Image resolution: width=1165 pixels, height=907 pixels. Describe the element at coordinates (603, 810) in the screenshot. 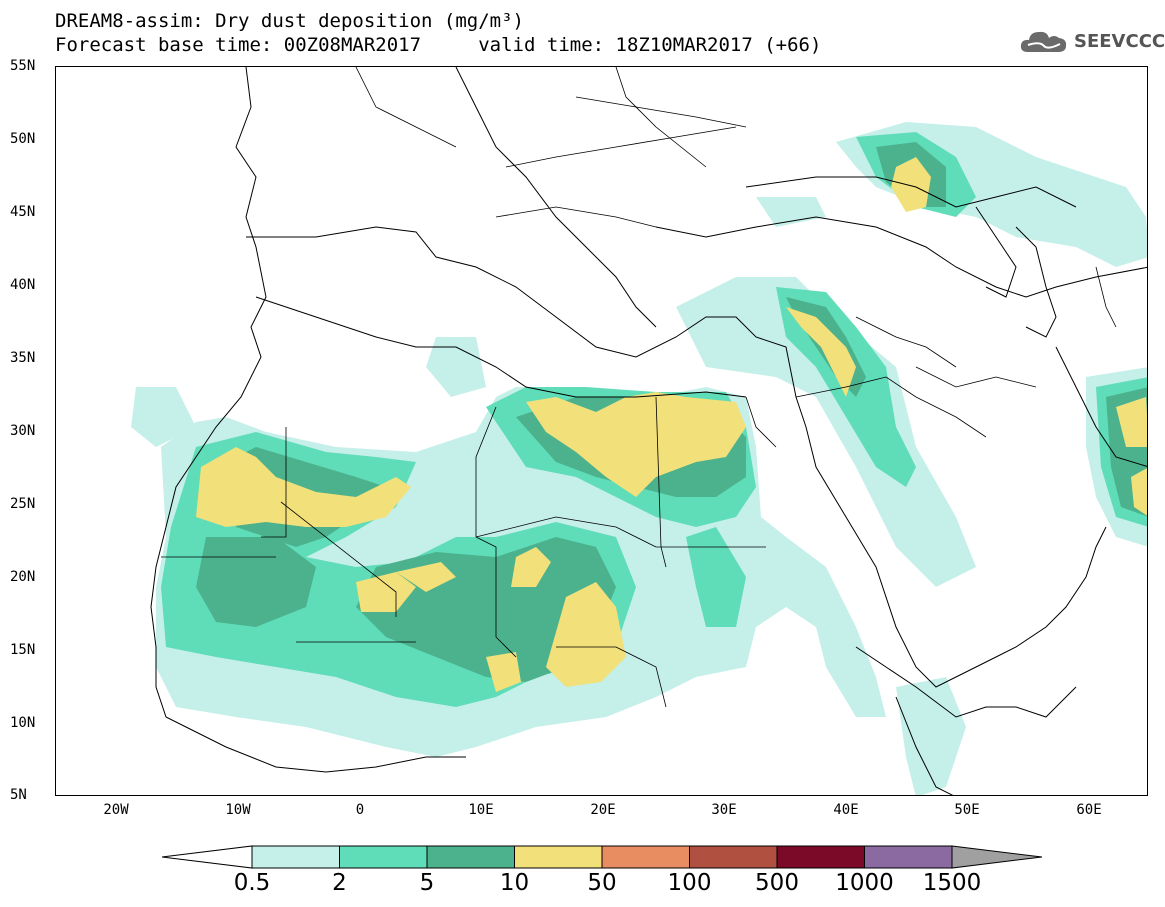

I see `lon-label: 20E` at that location.